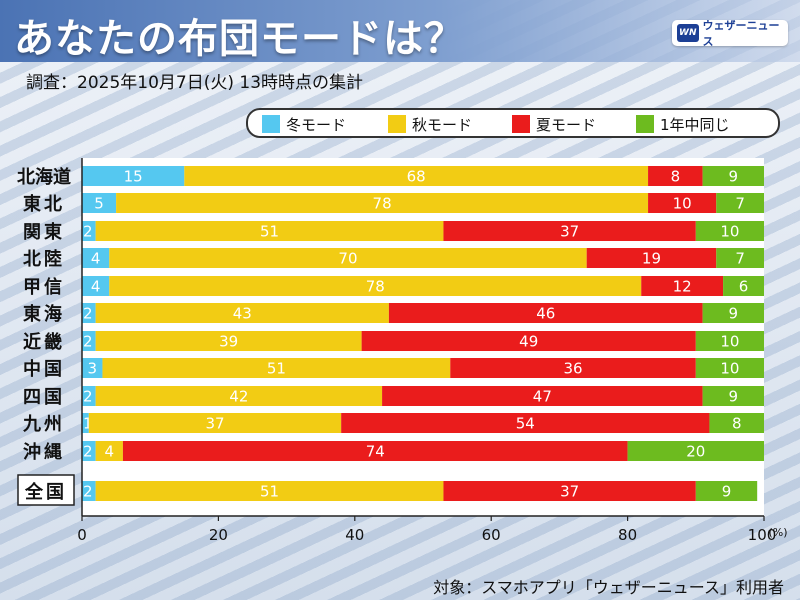 The height and width of the screenshot is (600, 800). What do you see at coordinates (525, 424) in the screenshot?
I see `data-label: 54` at bounding box center [525, 424].